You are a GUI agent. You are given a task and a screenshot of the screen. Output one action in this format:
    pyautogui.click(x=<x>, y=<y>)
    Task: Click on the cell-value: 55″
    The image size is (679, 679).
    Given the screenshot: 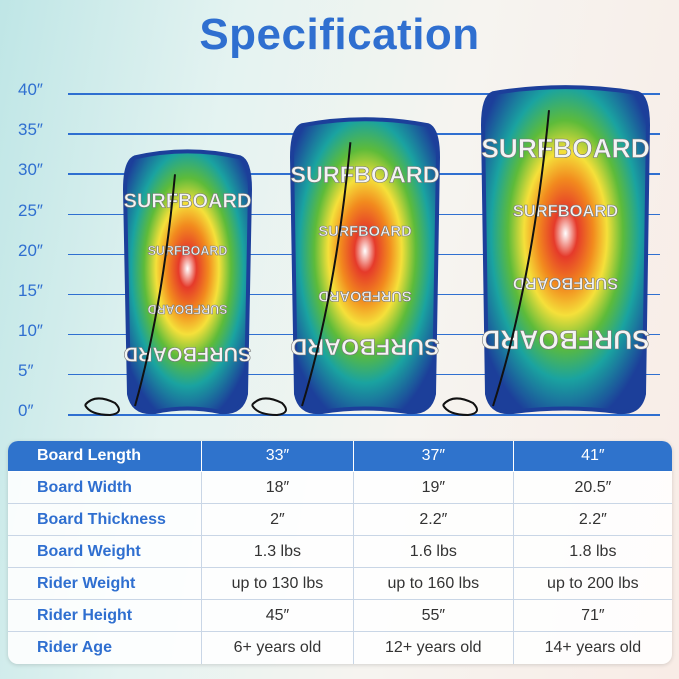 What is the action you would take?
    pyautogui.click(x=433, y=616)
    